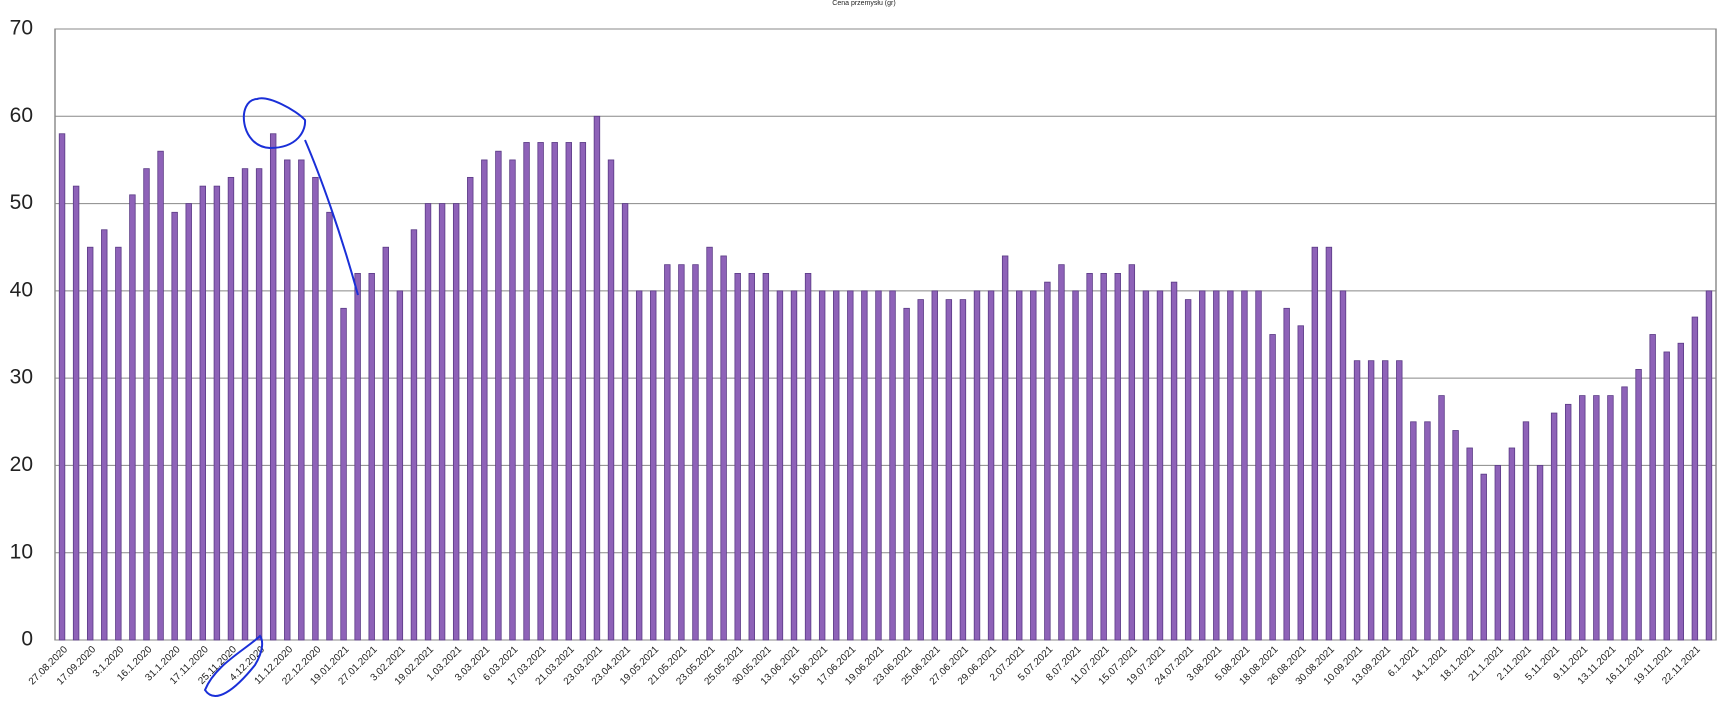 This screenshot has height=705, width=1718. Describe the element at coordinates (21, 464) in the screenshot. I see `y-tick-label: 20` at that location.